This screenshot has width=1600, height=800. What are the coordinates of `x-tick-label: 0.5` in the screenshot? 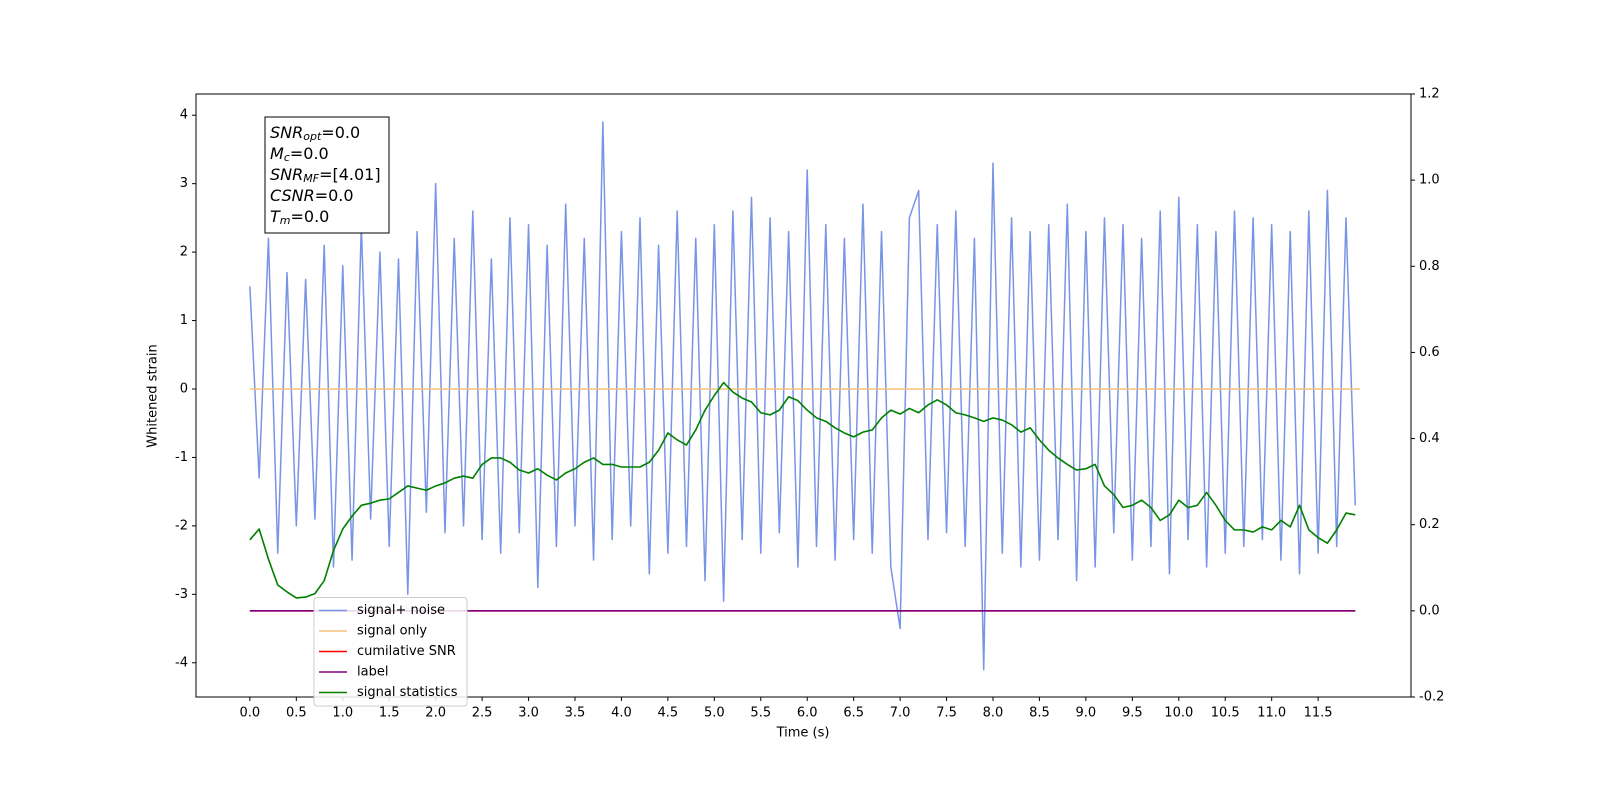 It's located at (296, 713).